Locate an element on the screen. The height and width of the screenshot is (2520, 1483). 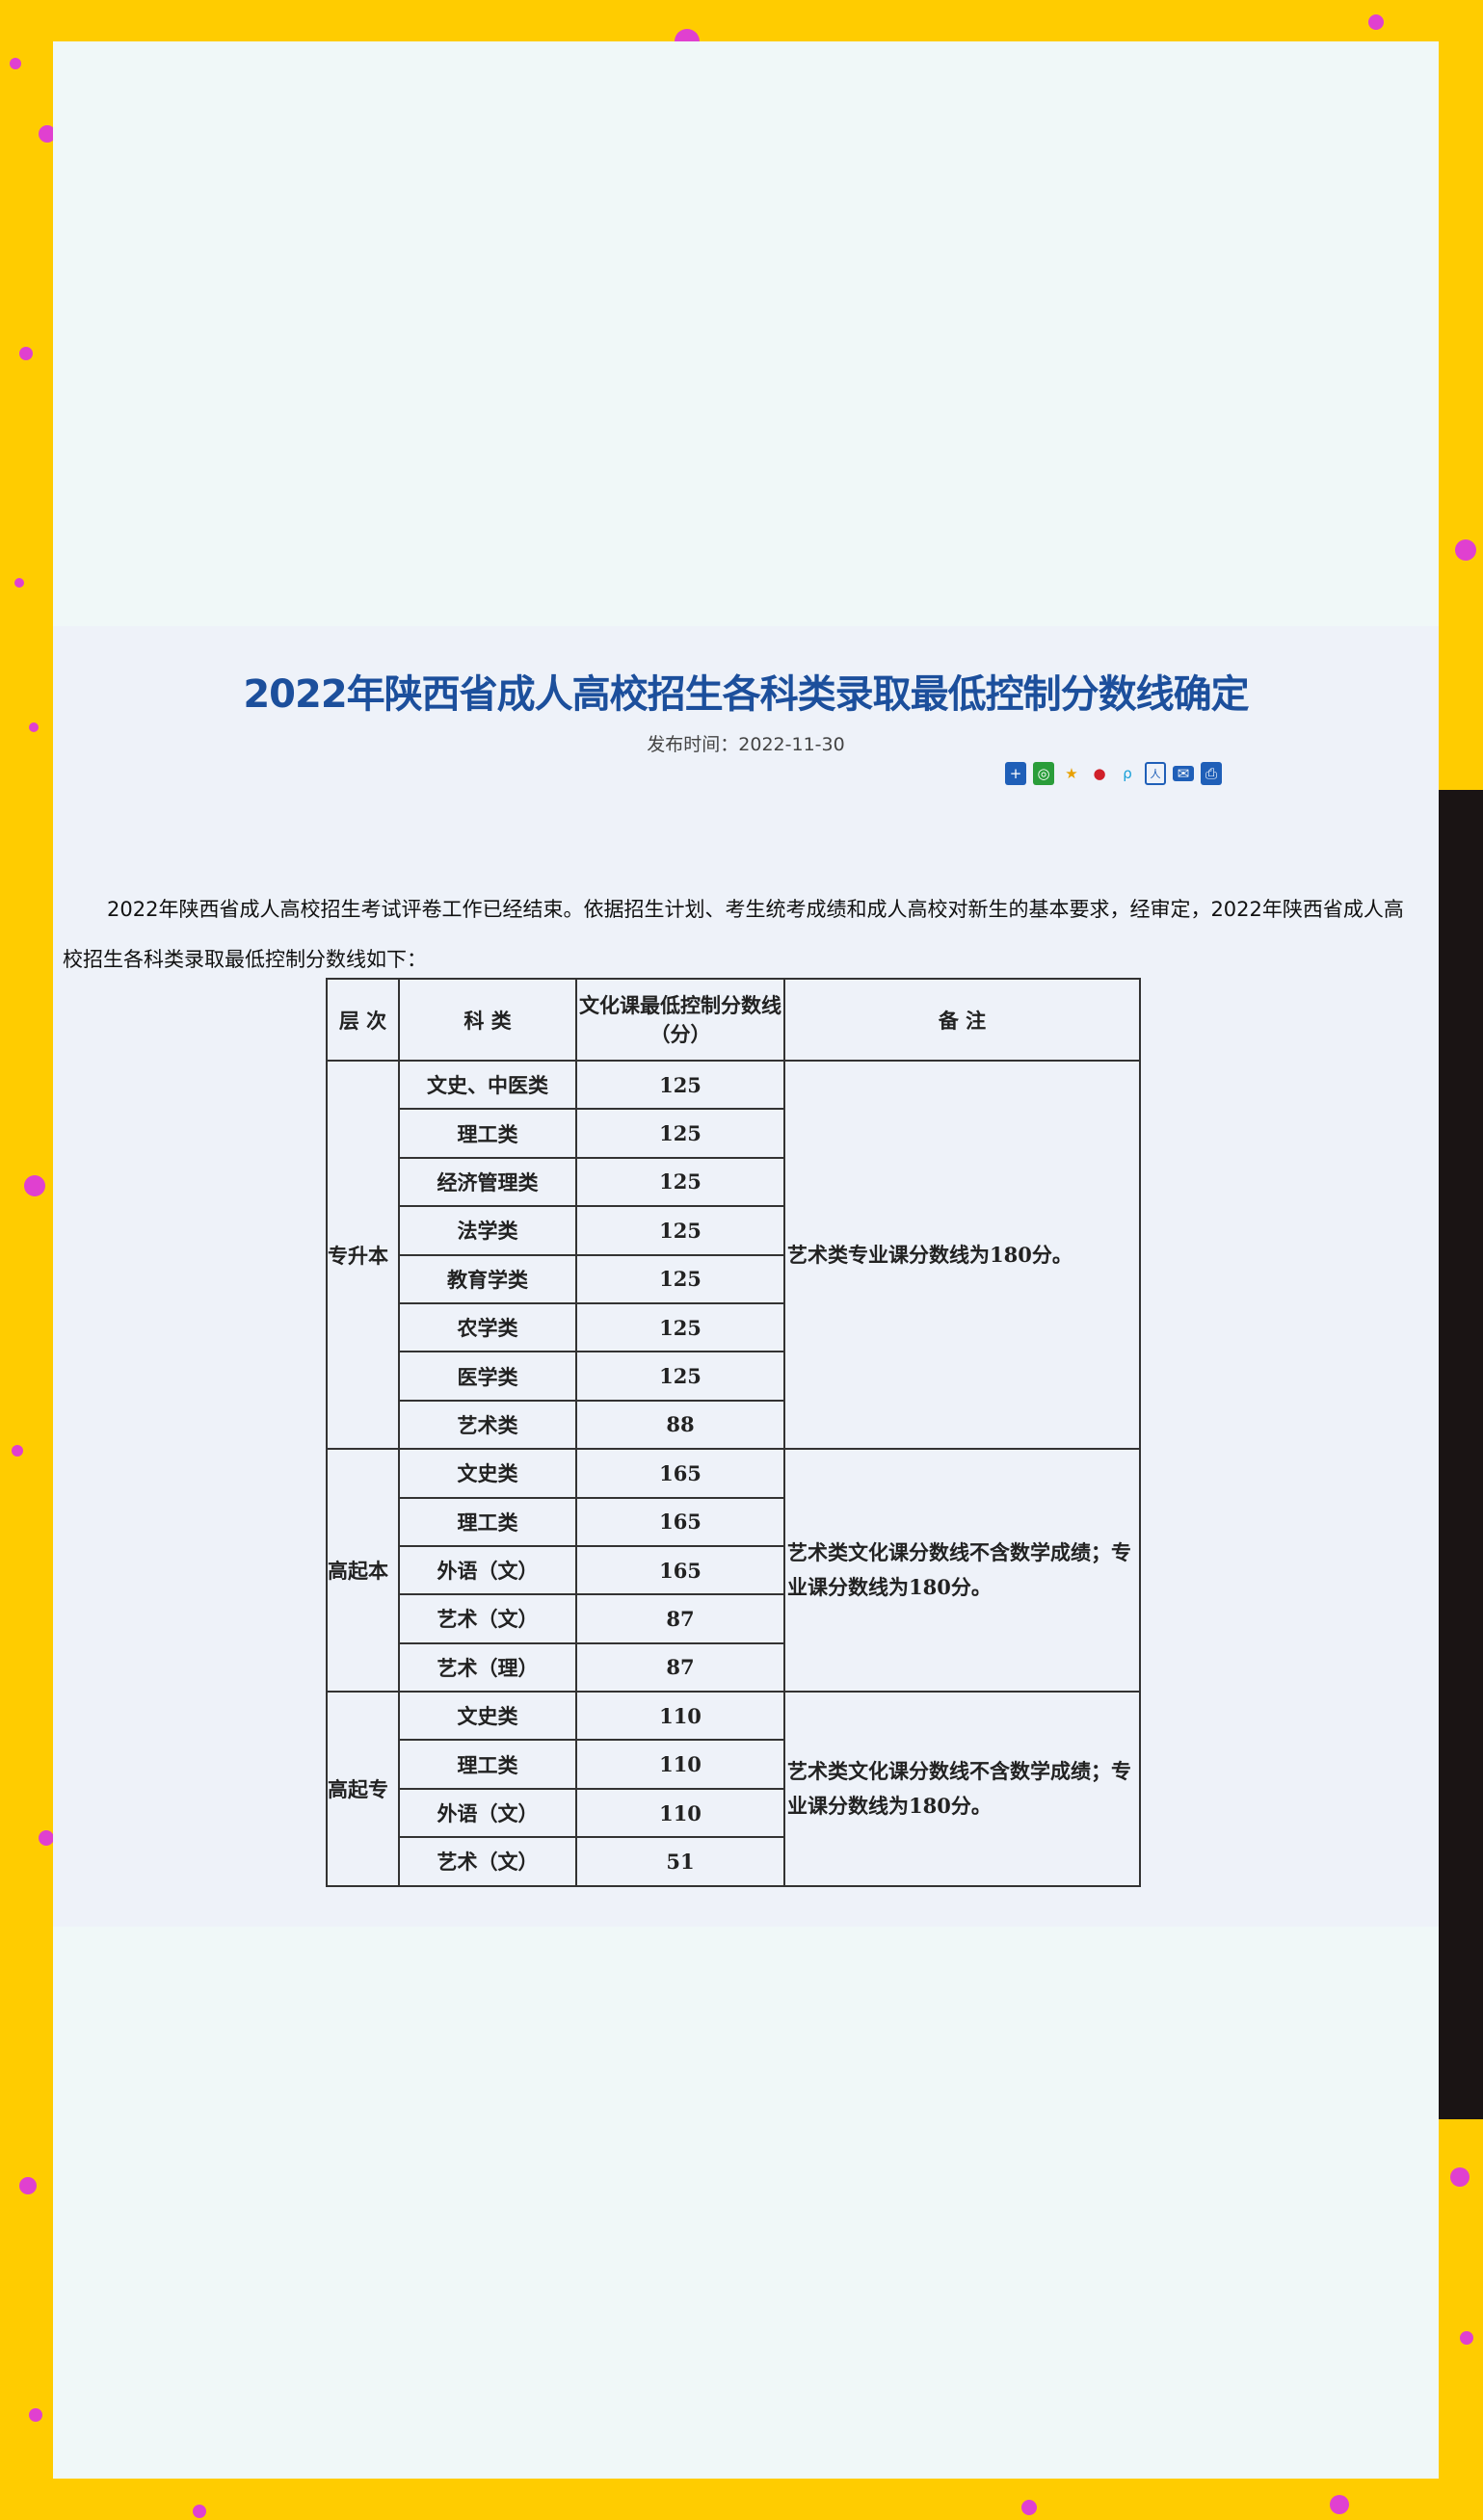
table-row: 教育学类 125 is located at coordinates (733, 1279).